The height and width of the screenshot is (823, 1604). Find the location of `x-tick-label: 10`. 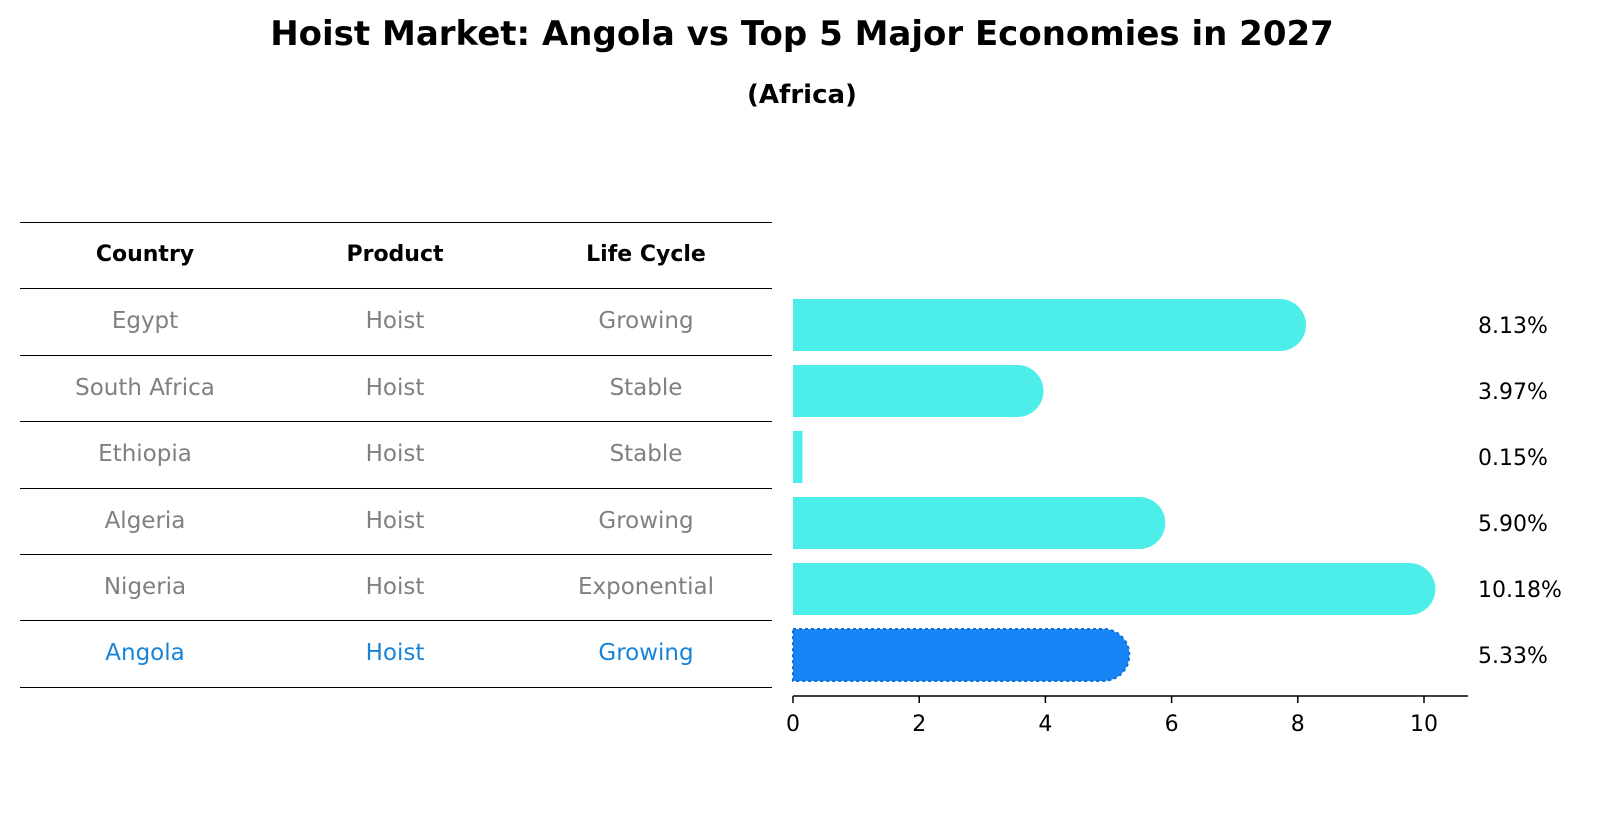

x-tick-label: 10 is located at coordinates (1424, 724).